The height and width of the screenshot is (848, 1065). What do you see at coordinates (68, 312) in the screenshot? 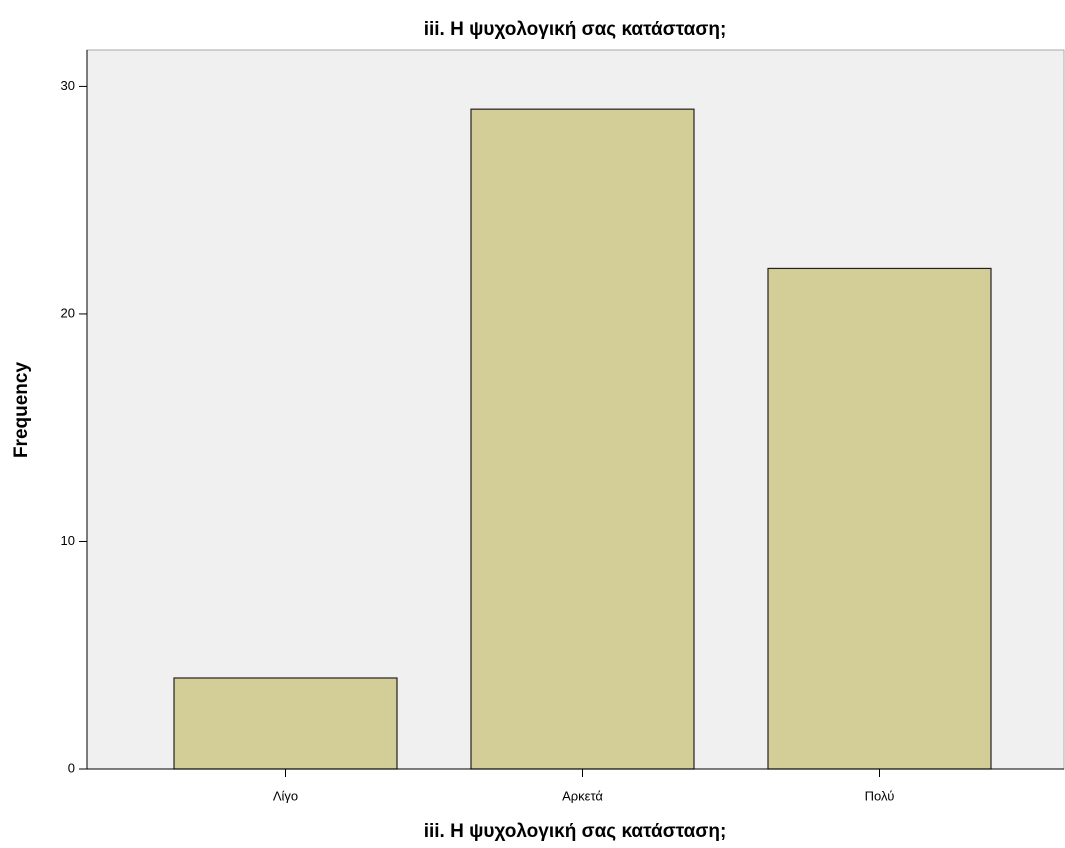
I see `y-tick-label: 20` at bounding box center [68, 312].